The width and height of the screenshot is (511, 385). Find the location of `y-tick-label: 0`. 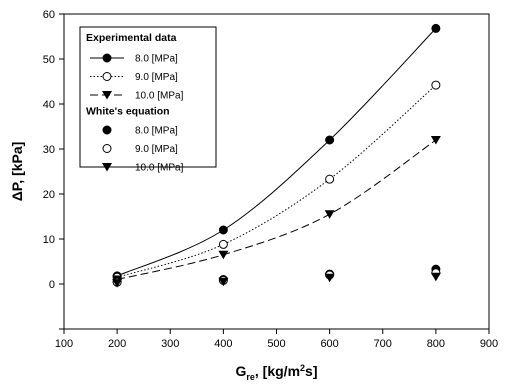

y-tick-label: 0 is located at coordinates (52, 285).